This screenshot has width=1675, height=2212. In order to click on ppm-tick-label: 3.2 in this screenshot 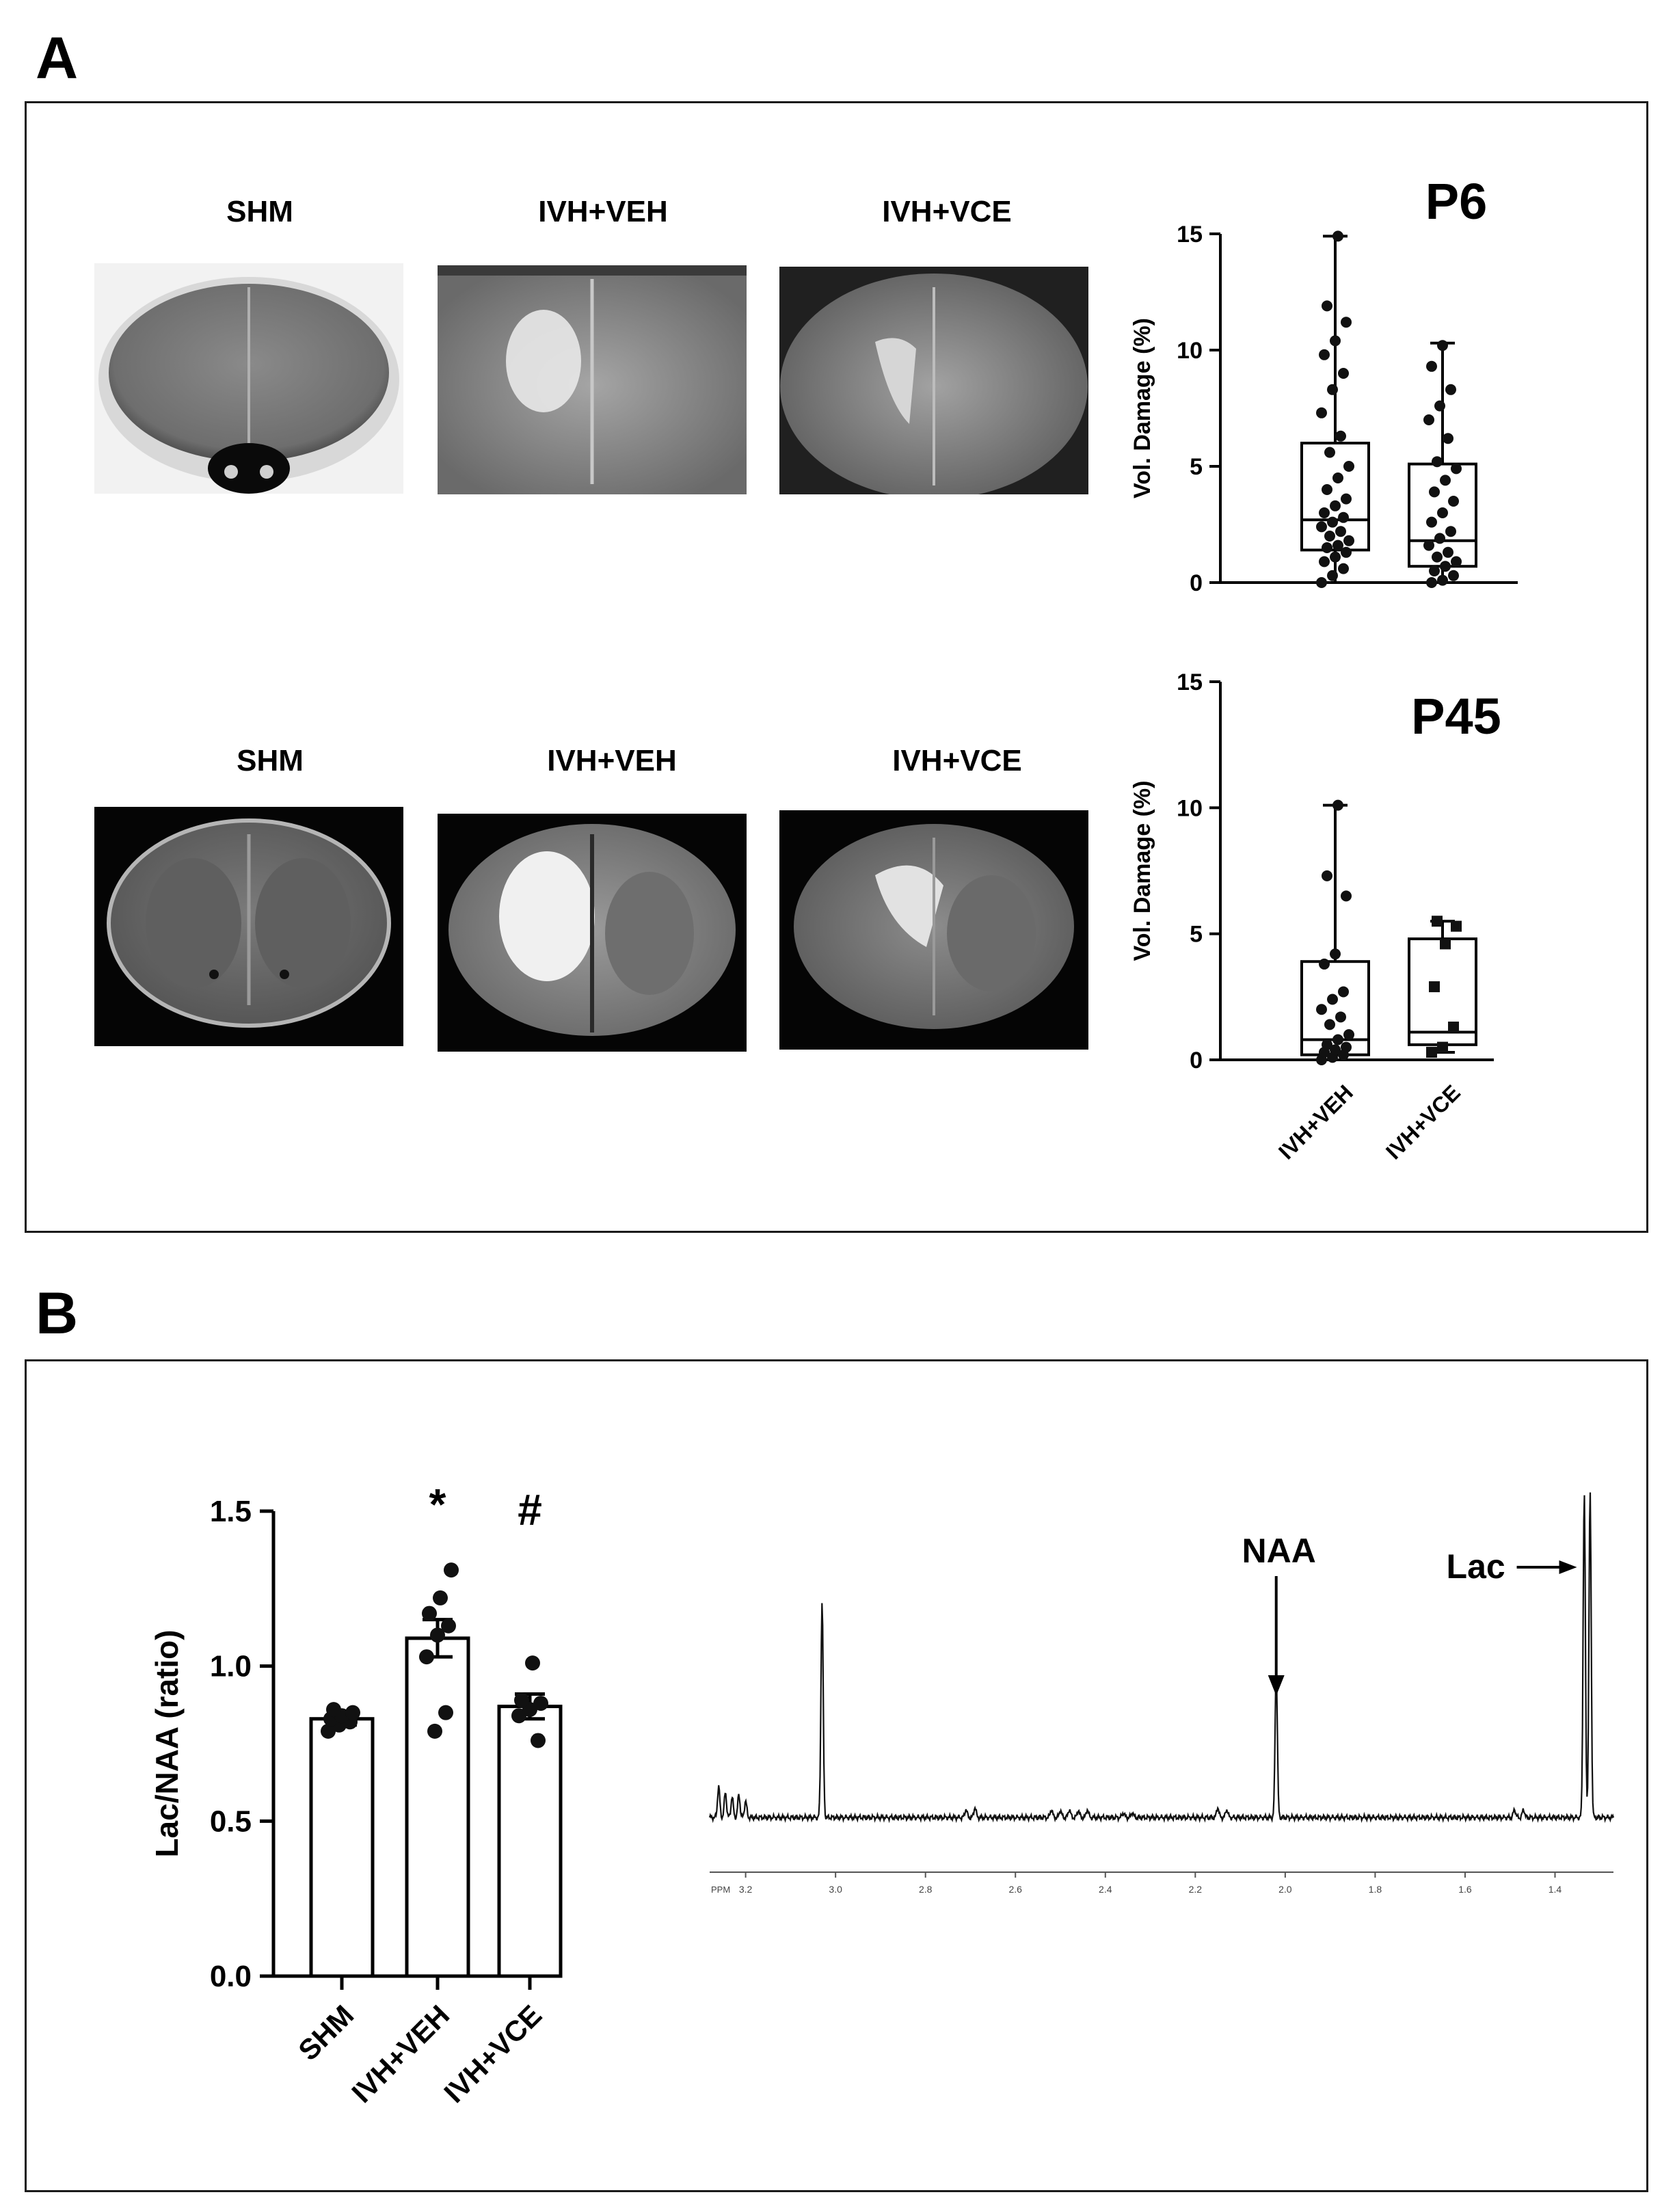, I will do `click(746, 1889)`.